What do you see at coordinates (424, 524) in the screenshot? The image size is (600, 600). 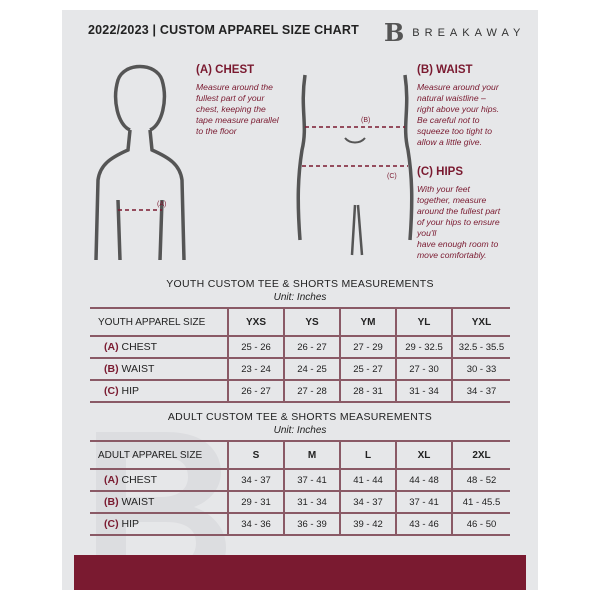 I see `table-cell: 43 - 46` at bounding box center [424, 524].